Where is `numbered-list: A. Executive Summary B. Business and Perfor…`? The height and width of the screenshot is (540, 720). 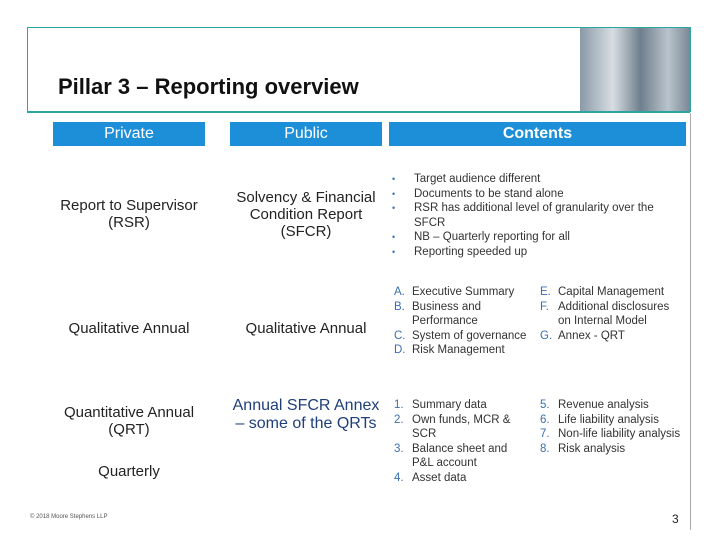 numbered-list: A. Executive Summary B. Business and Perfor… is located at coordinates (461, 321).